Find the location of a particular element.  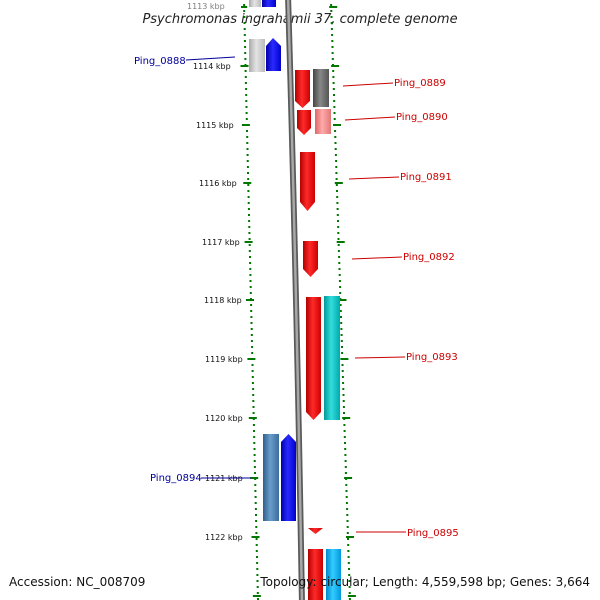

gene-label-0889: Ping_0889 is located at coordinates (420, 83).